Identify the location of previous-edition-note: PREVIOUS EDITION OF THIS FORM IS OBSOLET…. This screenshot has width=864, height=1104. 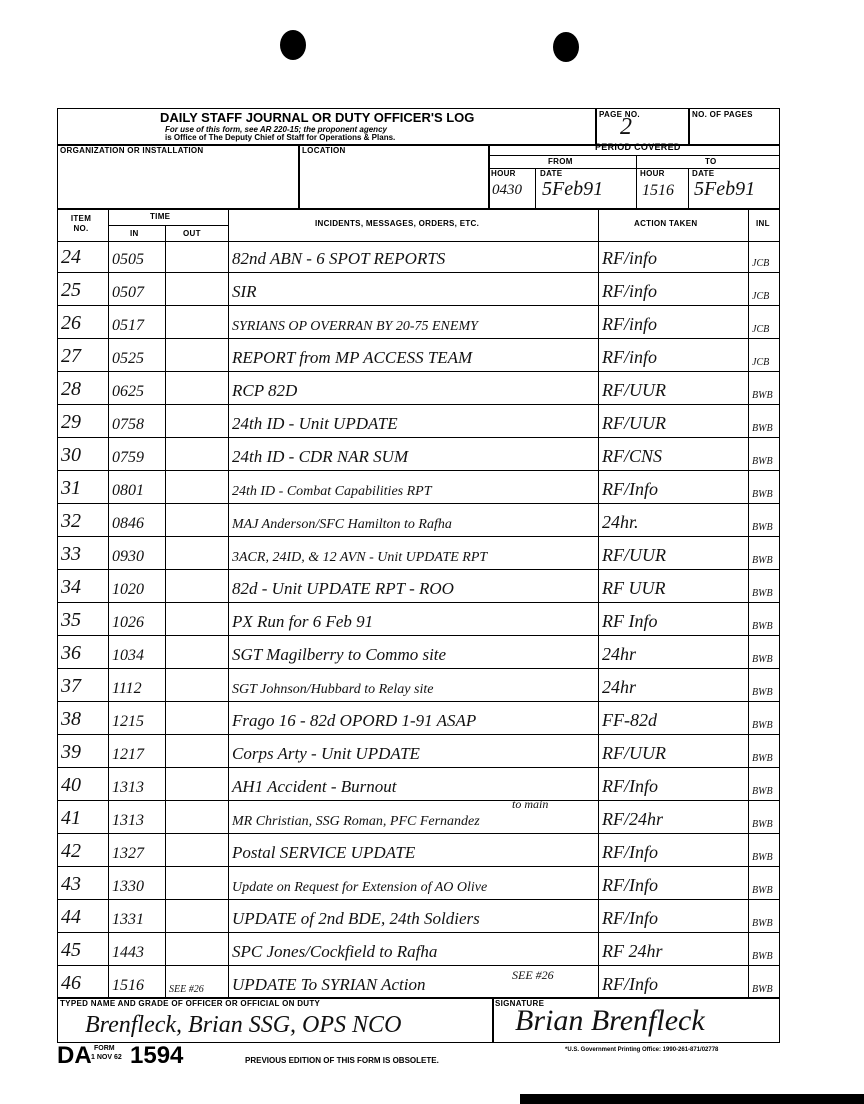
(342, 1060).